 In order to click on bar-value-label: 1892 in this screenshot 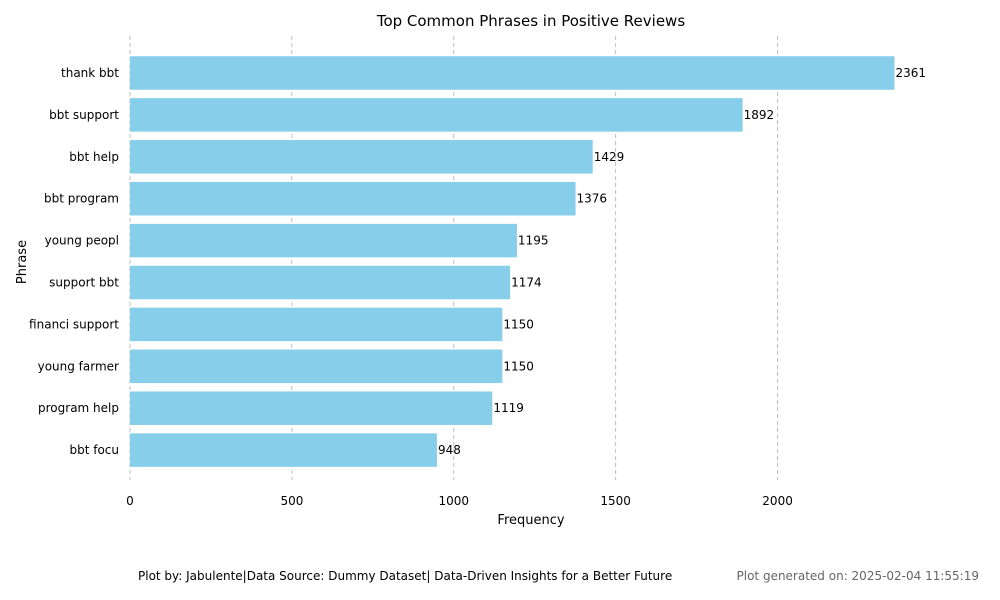, I will do `click(759, 115)`.